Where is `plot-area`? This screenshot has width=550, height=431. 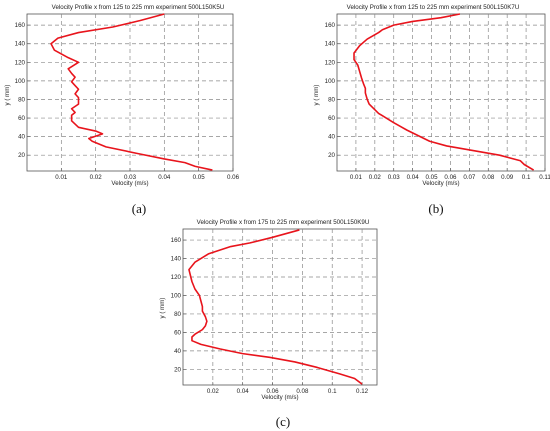
plot-area is located at coordinates (441, 92).